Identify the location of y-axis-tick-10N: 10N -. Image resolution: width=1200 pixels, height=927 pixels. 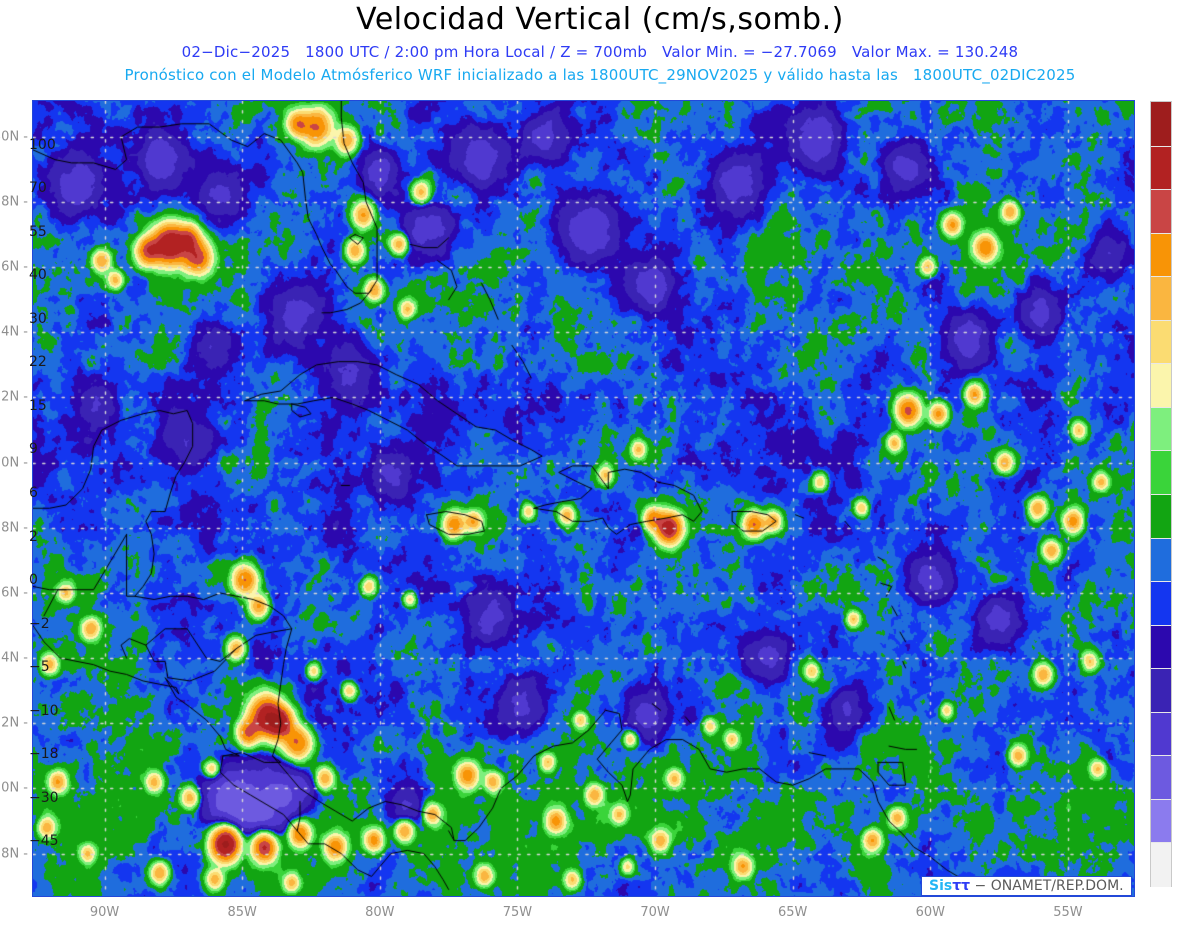
(14, 788).